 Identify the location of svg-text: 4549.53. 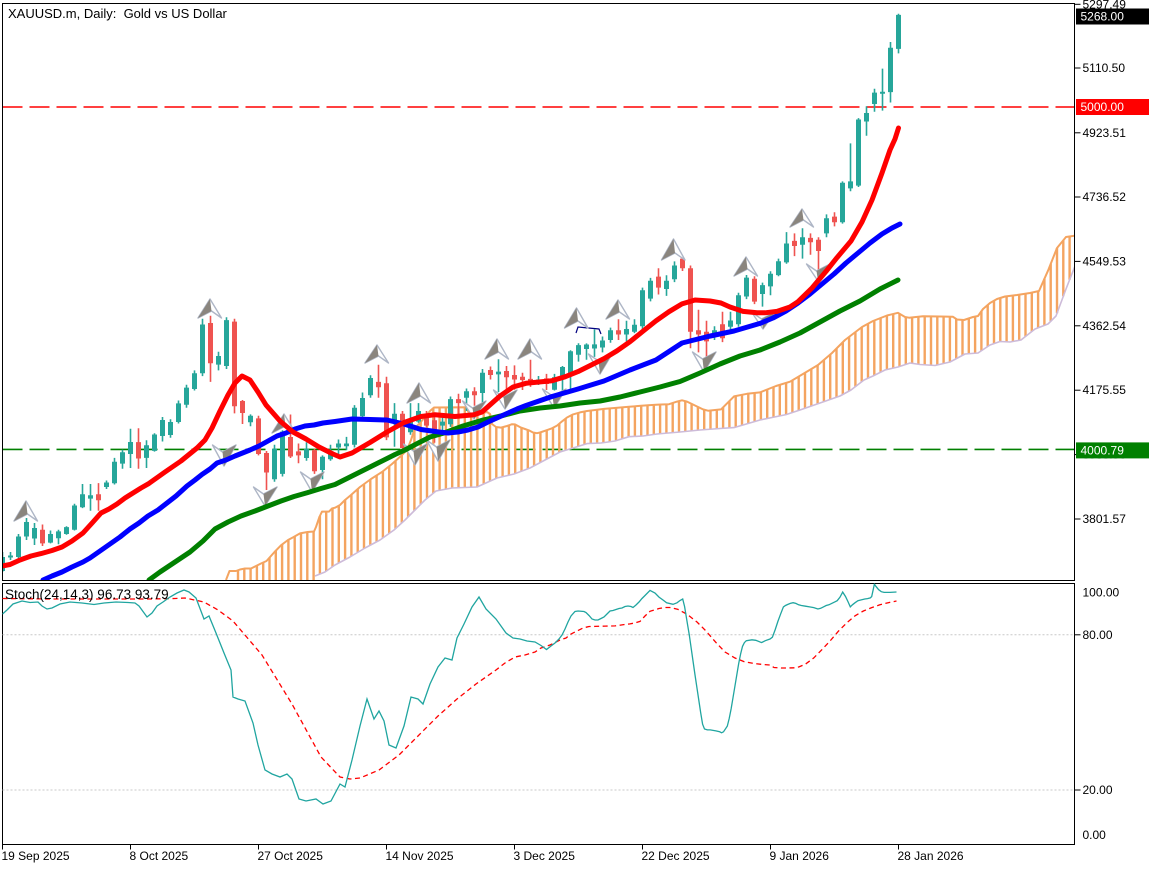
(1105, 261).